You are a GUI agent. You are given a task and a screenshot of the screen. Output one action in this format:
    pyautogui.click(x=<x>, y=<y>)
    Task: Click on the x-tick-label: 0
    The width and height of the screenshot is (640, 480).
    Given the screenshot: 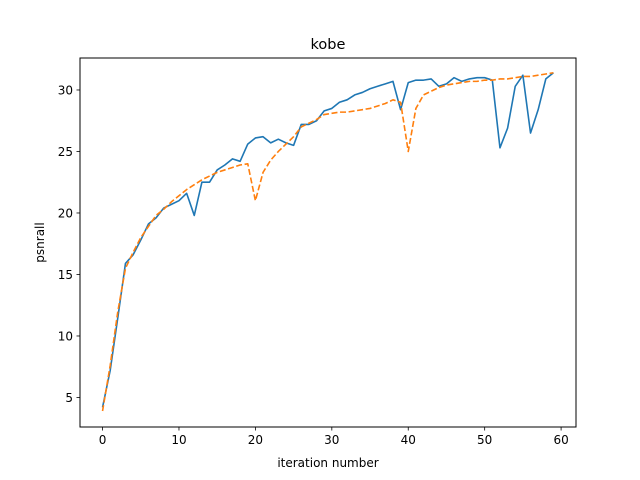 What is the action you would take?
    pyautogui.click(x=103, y=440)
    